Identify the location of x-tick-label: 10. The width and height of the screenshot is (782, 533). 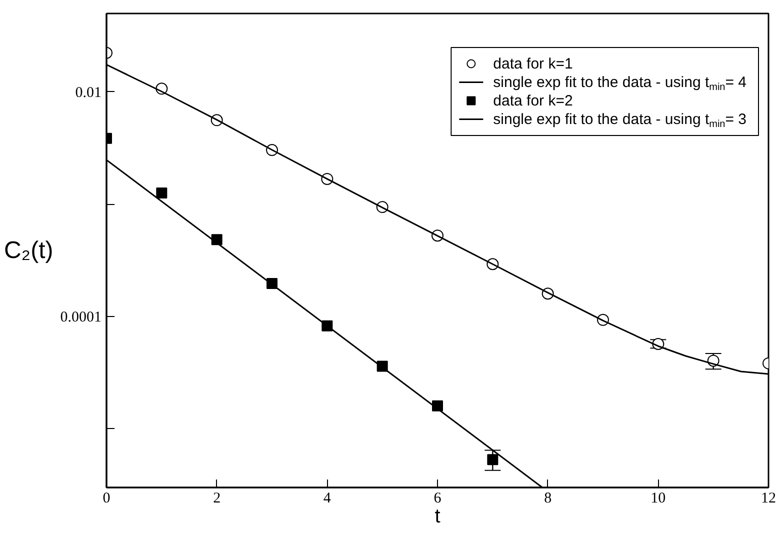
(658, 498).